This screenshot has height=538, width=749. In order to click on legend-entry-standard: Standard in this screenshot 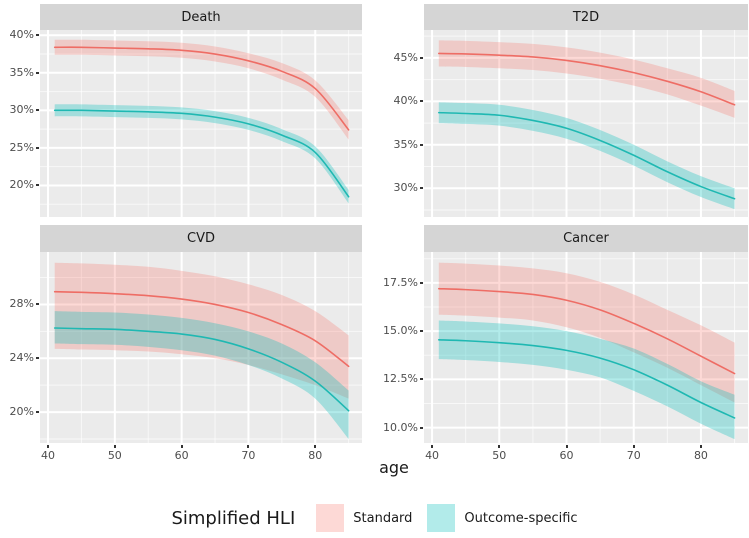, I will do `click(364, 518)`.